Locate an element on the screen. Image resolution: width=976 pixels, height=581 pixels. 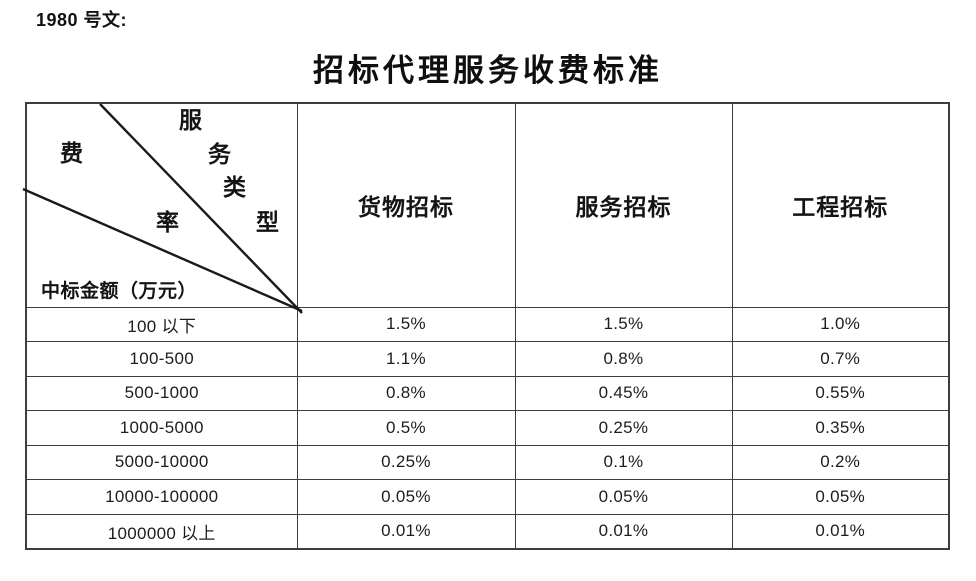
column-header-service: 服务招标 is located at coordinates (623, 205).